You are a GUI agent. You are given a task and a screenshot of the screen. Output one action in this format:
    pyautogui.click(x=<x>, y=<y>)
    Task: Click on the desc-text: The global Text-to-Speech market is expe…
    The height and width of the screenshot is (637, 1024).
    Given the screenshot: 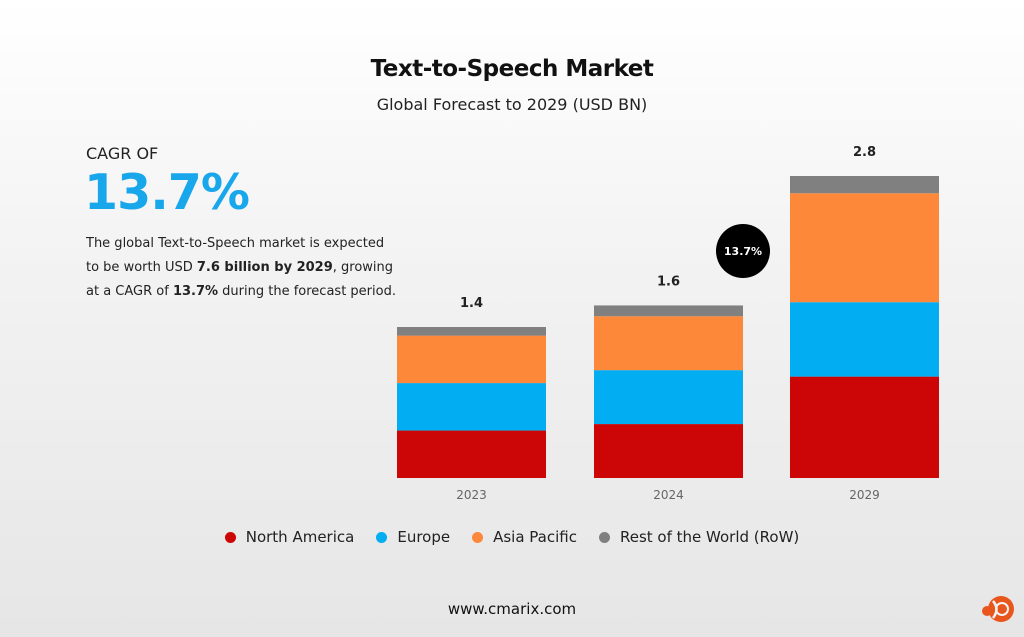 What is the action you would take?
    pyautogui.click(x=235, y=255)
    